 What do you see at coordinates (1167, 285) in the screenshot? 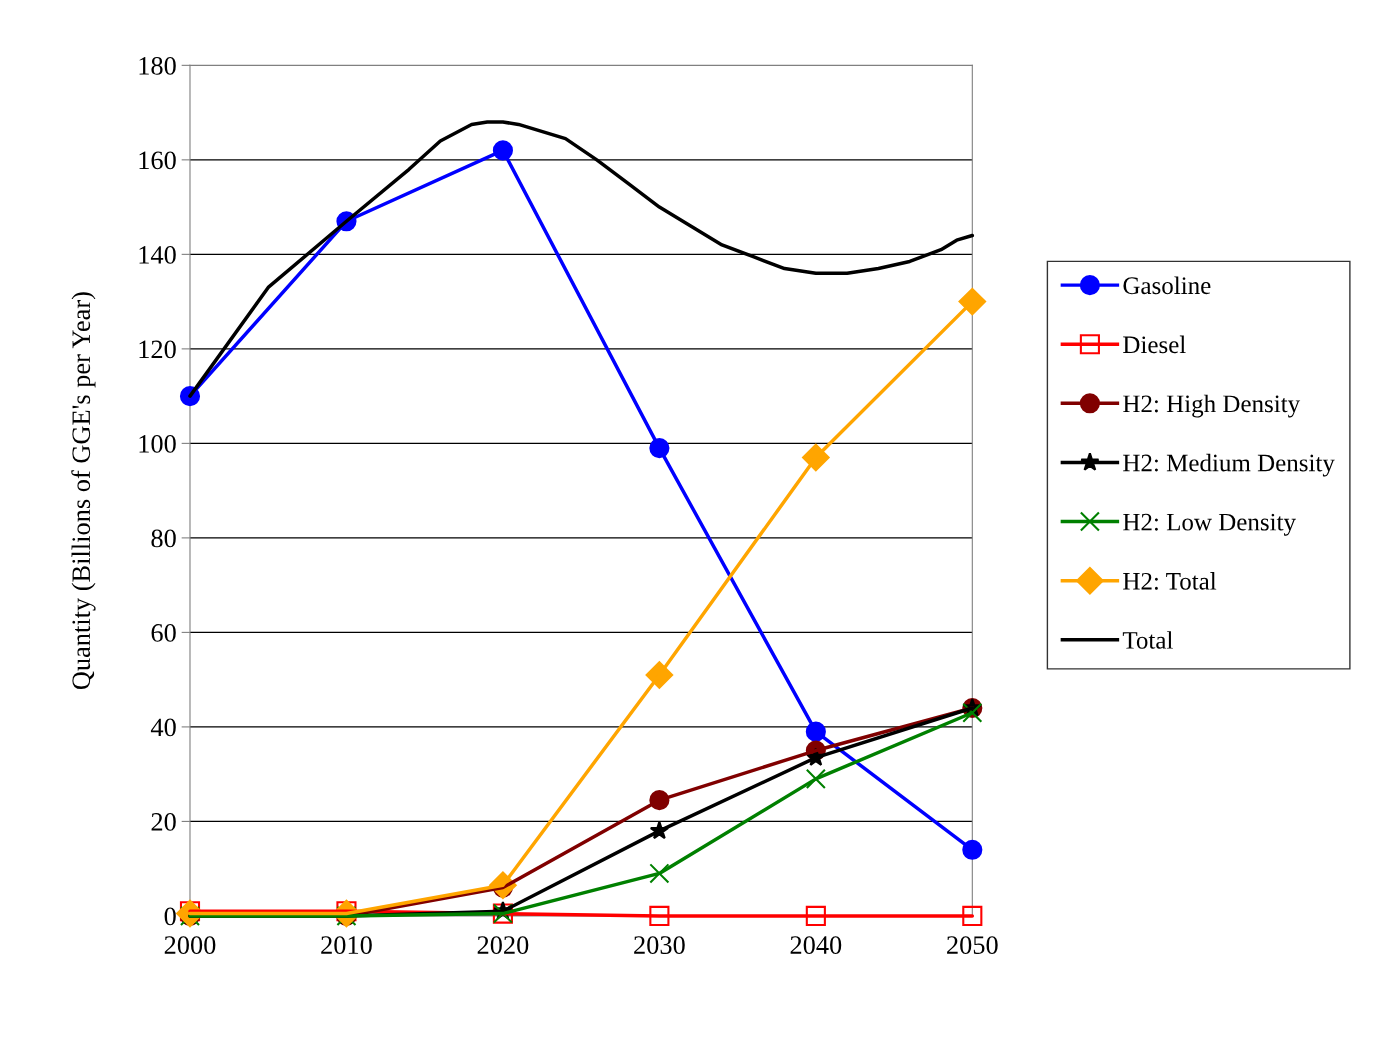
I see `legend-label: Gasoline` at bounding box center [1167, 285].